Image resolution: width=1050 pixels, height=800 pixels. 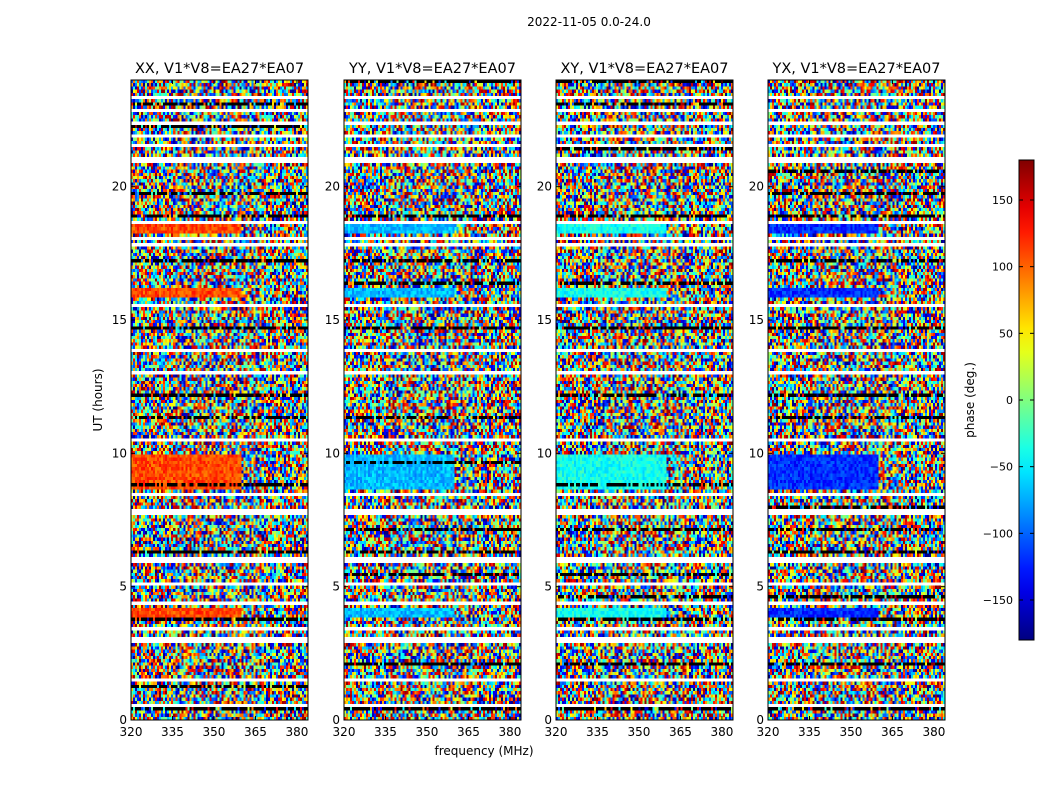 I want to click on panel-title: YX, V1*V8=EA27*EA07, so click(x=855, y=69).